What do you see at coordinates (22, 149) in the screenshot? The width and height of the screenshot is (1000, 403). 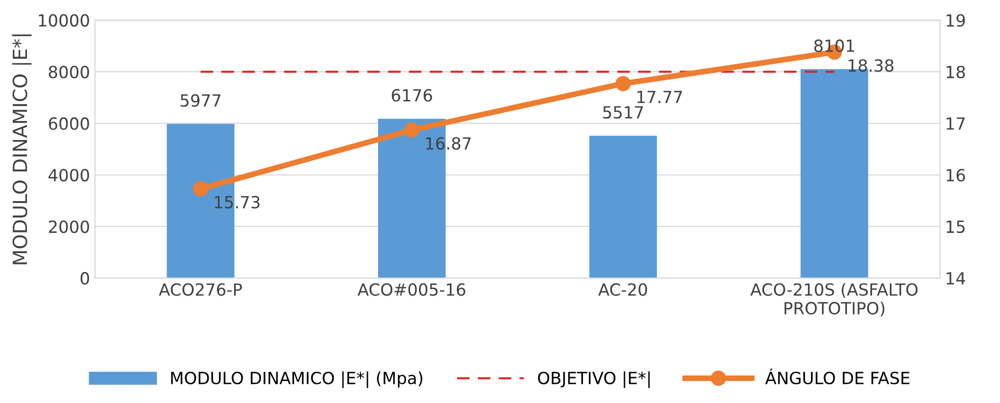 I see `y-axis-title: MODULO DINAMICO |E*|` at bounding box center [22, 149].